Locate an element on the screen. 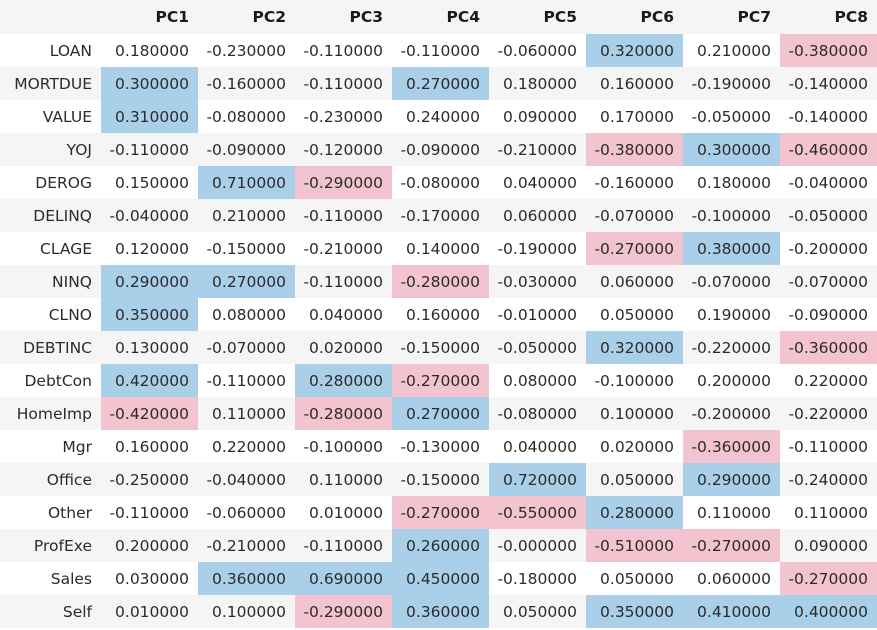 This screenshot has width=877, height=630. loading-cell: -0.280000 is located at coordinates (343, 413).